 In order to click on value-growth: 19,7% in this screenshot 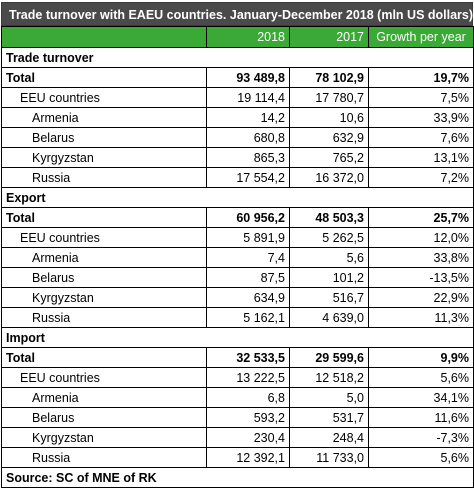, I will do `click(421, 77)`.